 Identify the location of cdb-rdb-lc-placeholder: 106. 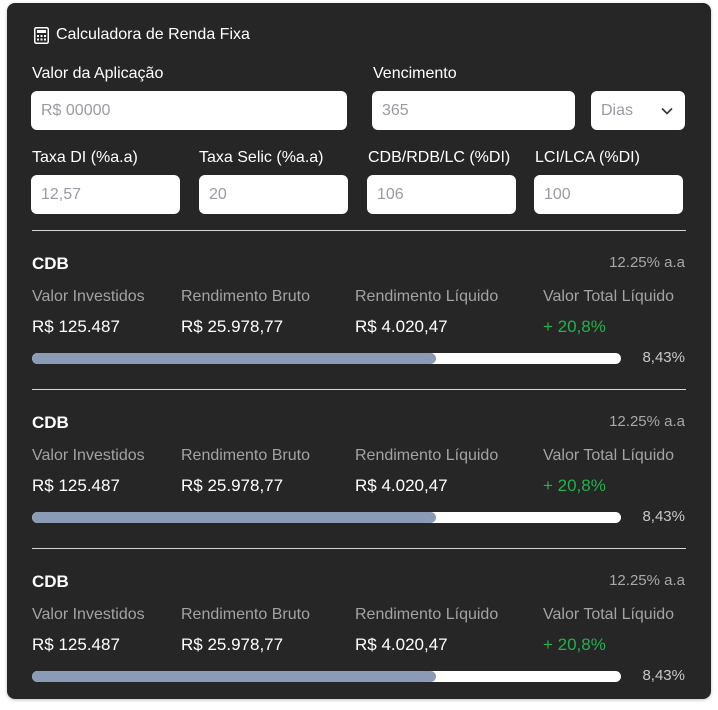
(390, 194).